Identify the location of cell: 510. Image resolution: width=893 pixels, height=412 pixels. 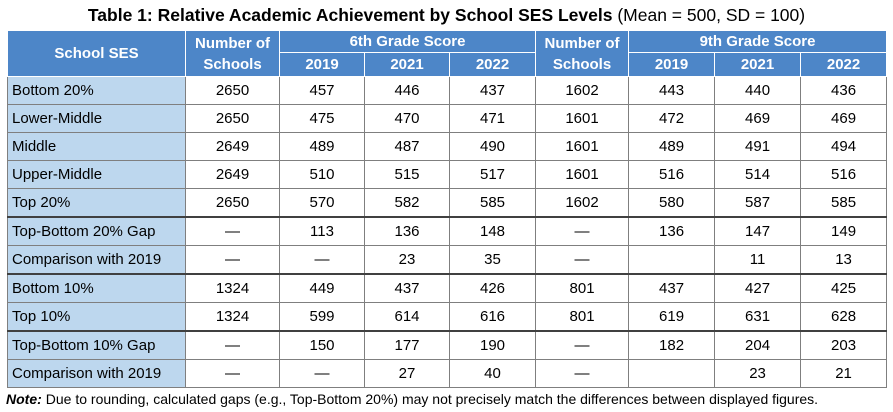
(322, 174).